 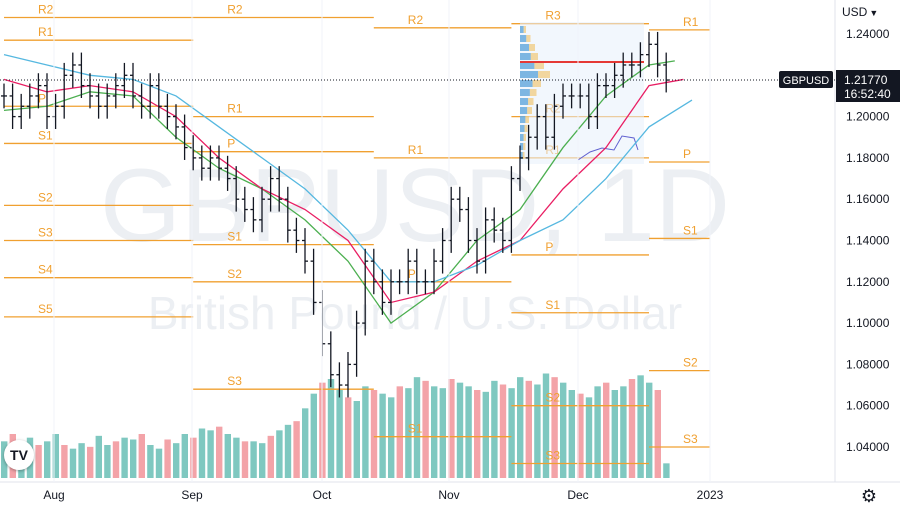 I want to click on price-tick-label: 1.06000, so click(x=868, y=406).